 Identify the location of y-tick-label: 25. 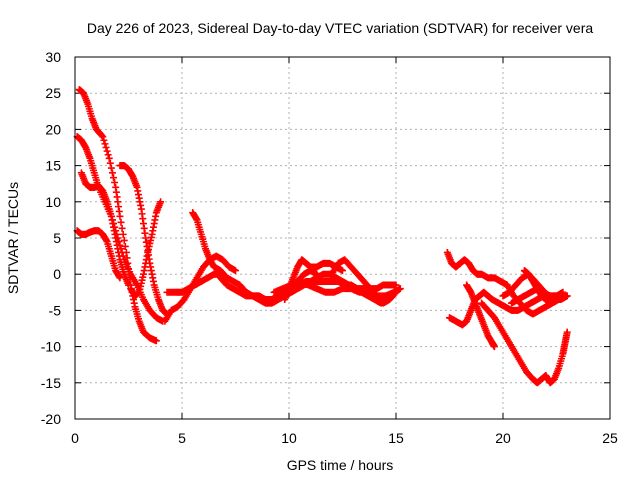
(53, 93).